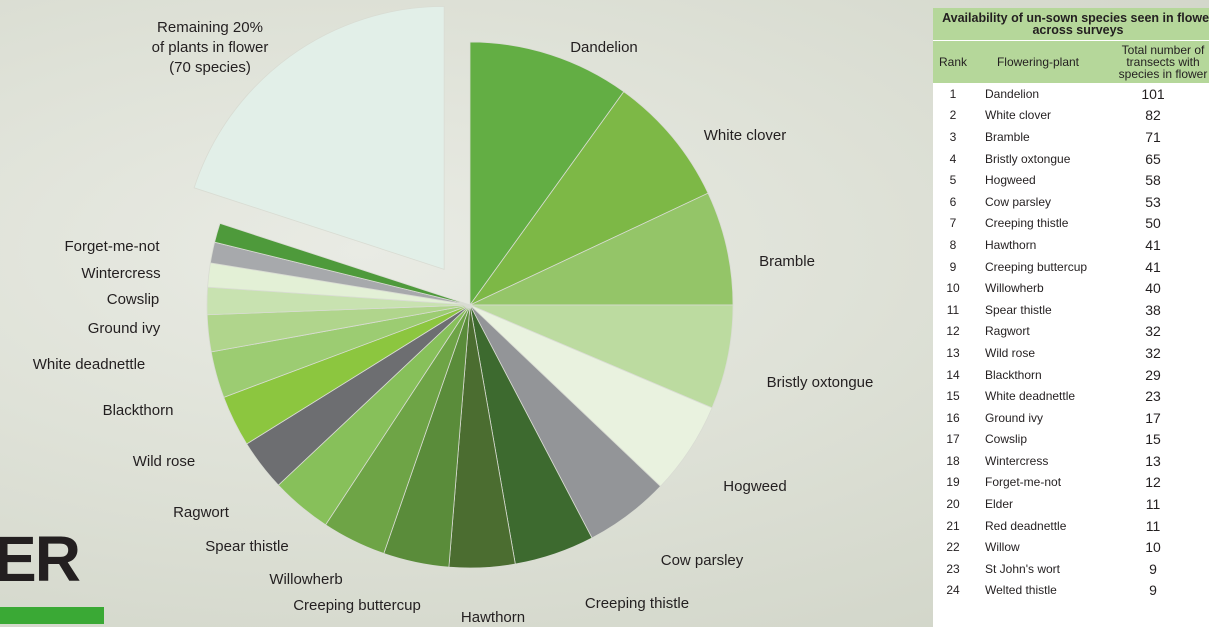 The image size is (1209, 627). Describe the element at coordinates (1018, 201) in the screenshot. I see `table-cell: Cow parsley` at that location.